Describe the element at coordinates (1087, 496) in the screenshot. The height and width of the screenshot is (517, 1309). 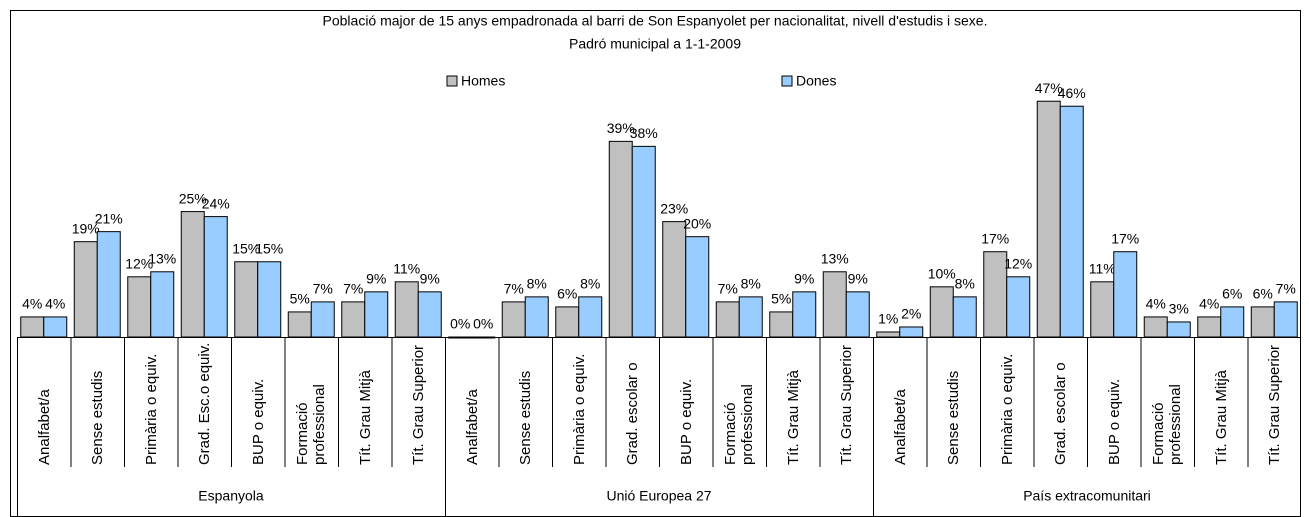
I see `group-label: País extracomunitari` at that location.